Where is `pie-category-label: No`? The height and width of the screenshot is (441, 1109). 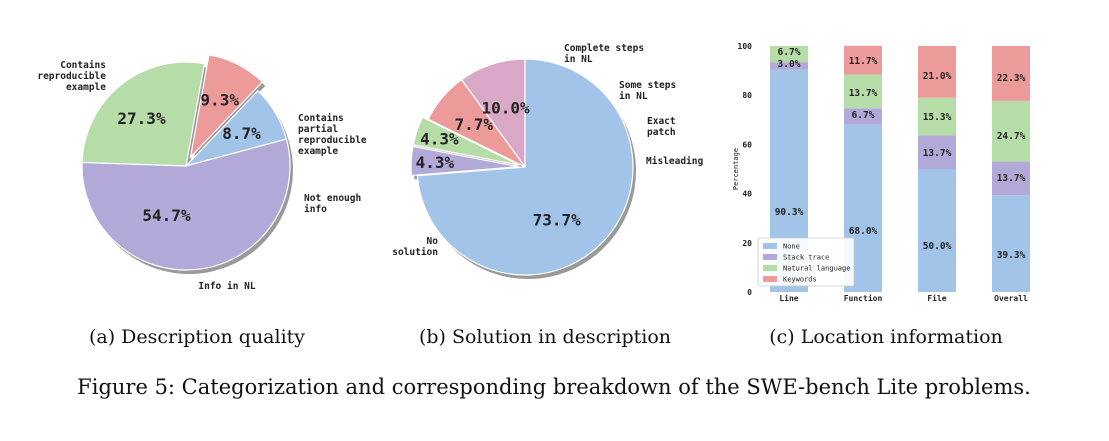 pie-category-label: No is located at coordinates (433, 241).